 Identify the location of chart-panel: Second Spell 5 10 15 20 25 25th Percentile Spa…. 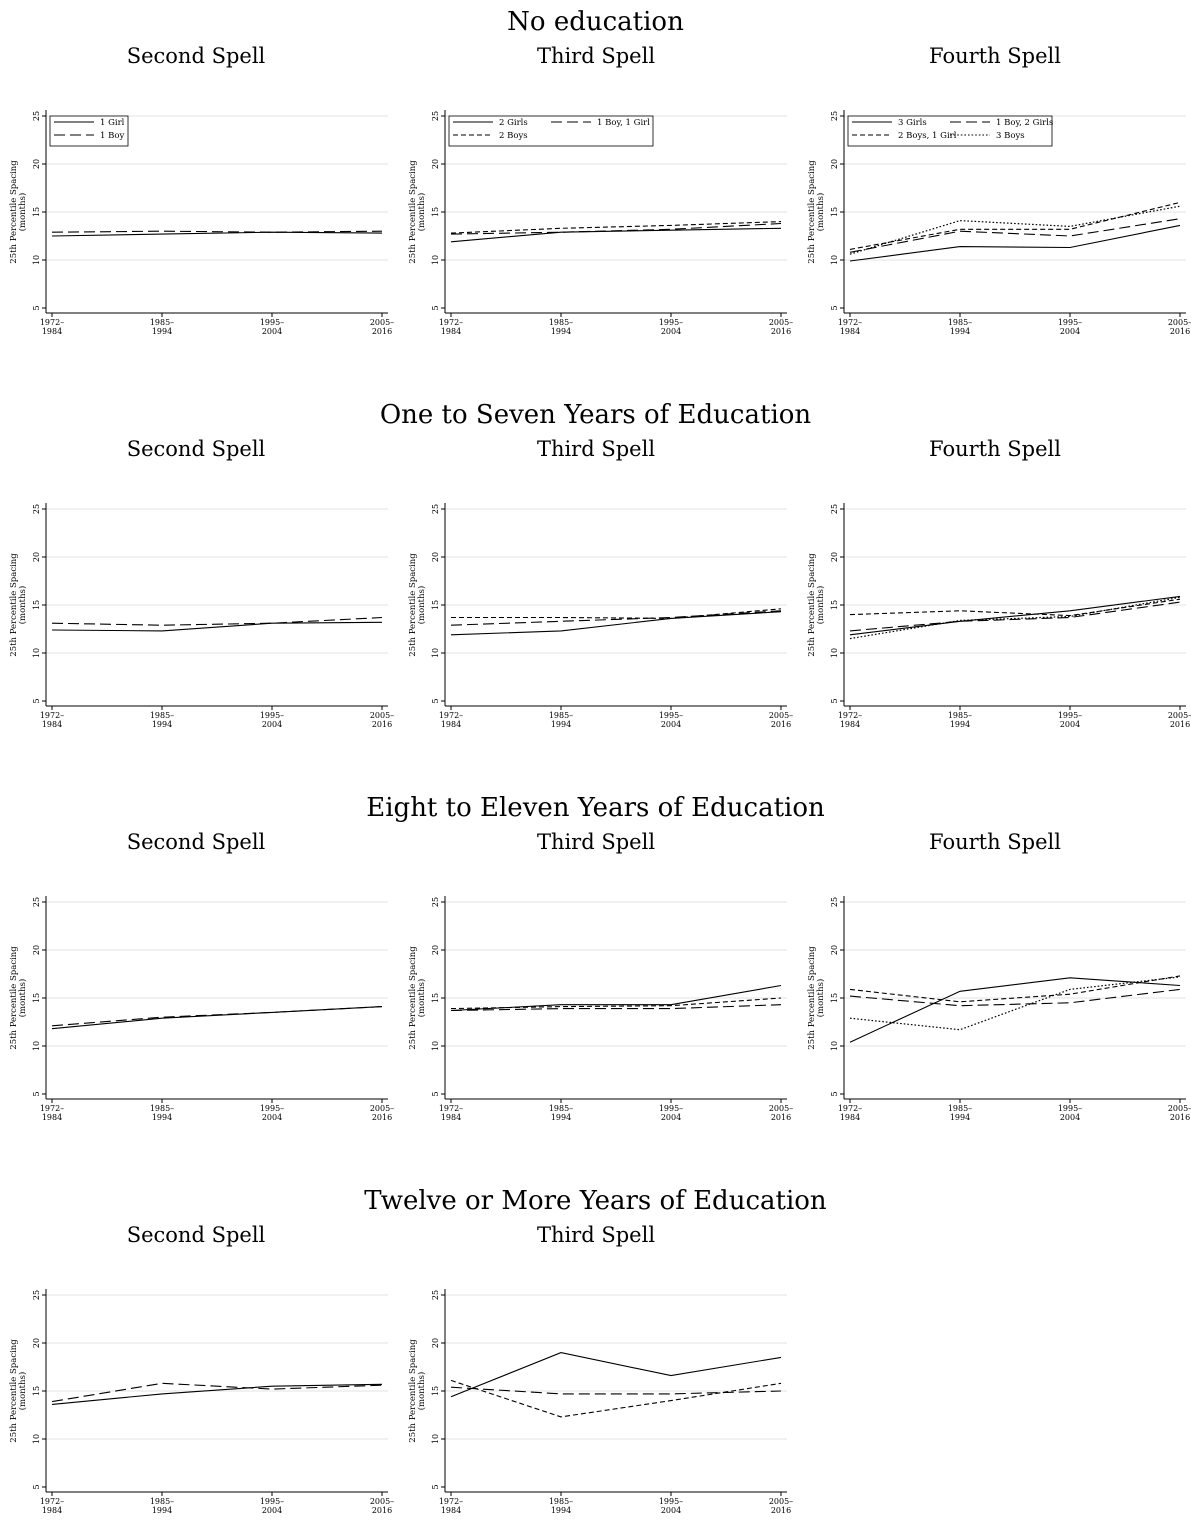
(201, 976).